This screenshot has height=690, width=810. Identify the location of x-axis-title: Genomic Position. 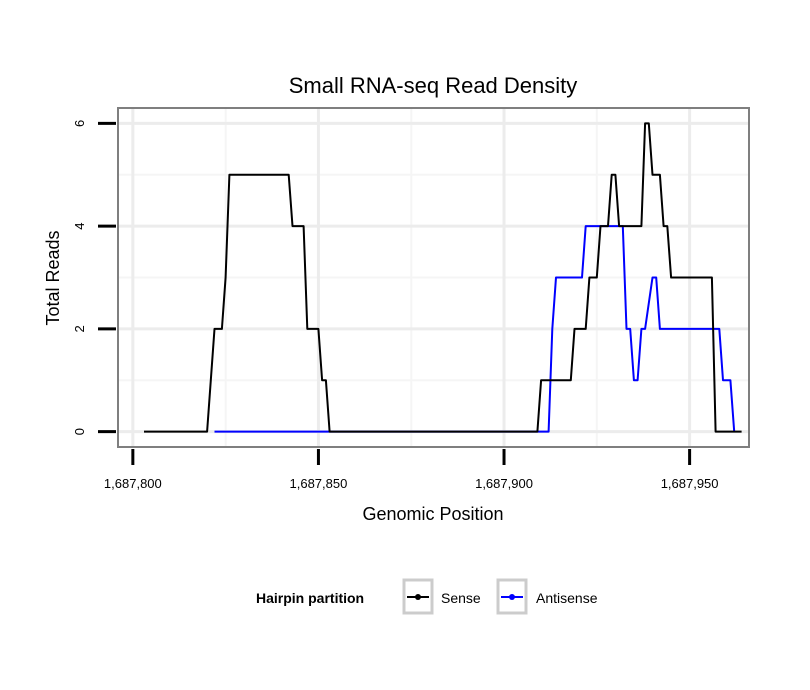
(432, 514).